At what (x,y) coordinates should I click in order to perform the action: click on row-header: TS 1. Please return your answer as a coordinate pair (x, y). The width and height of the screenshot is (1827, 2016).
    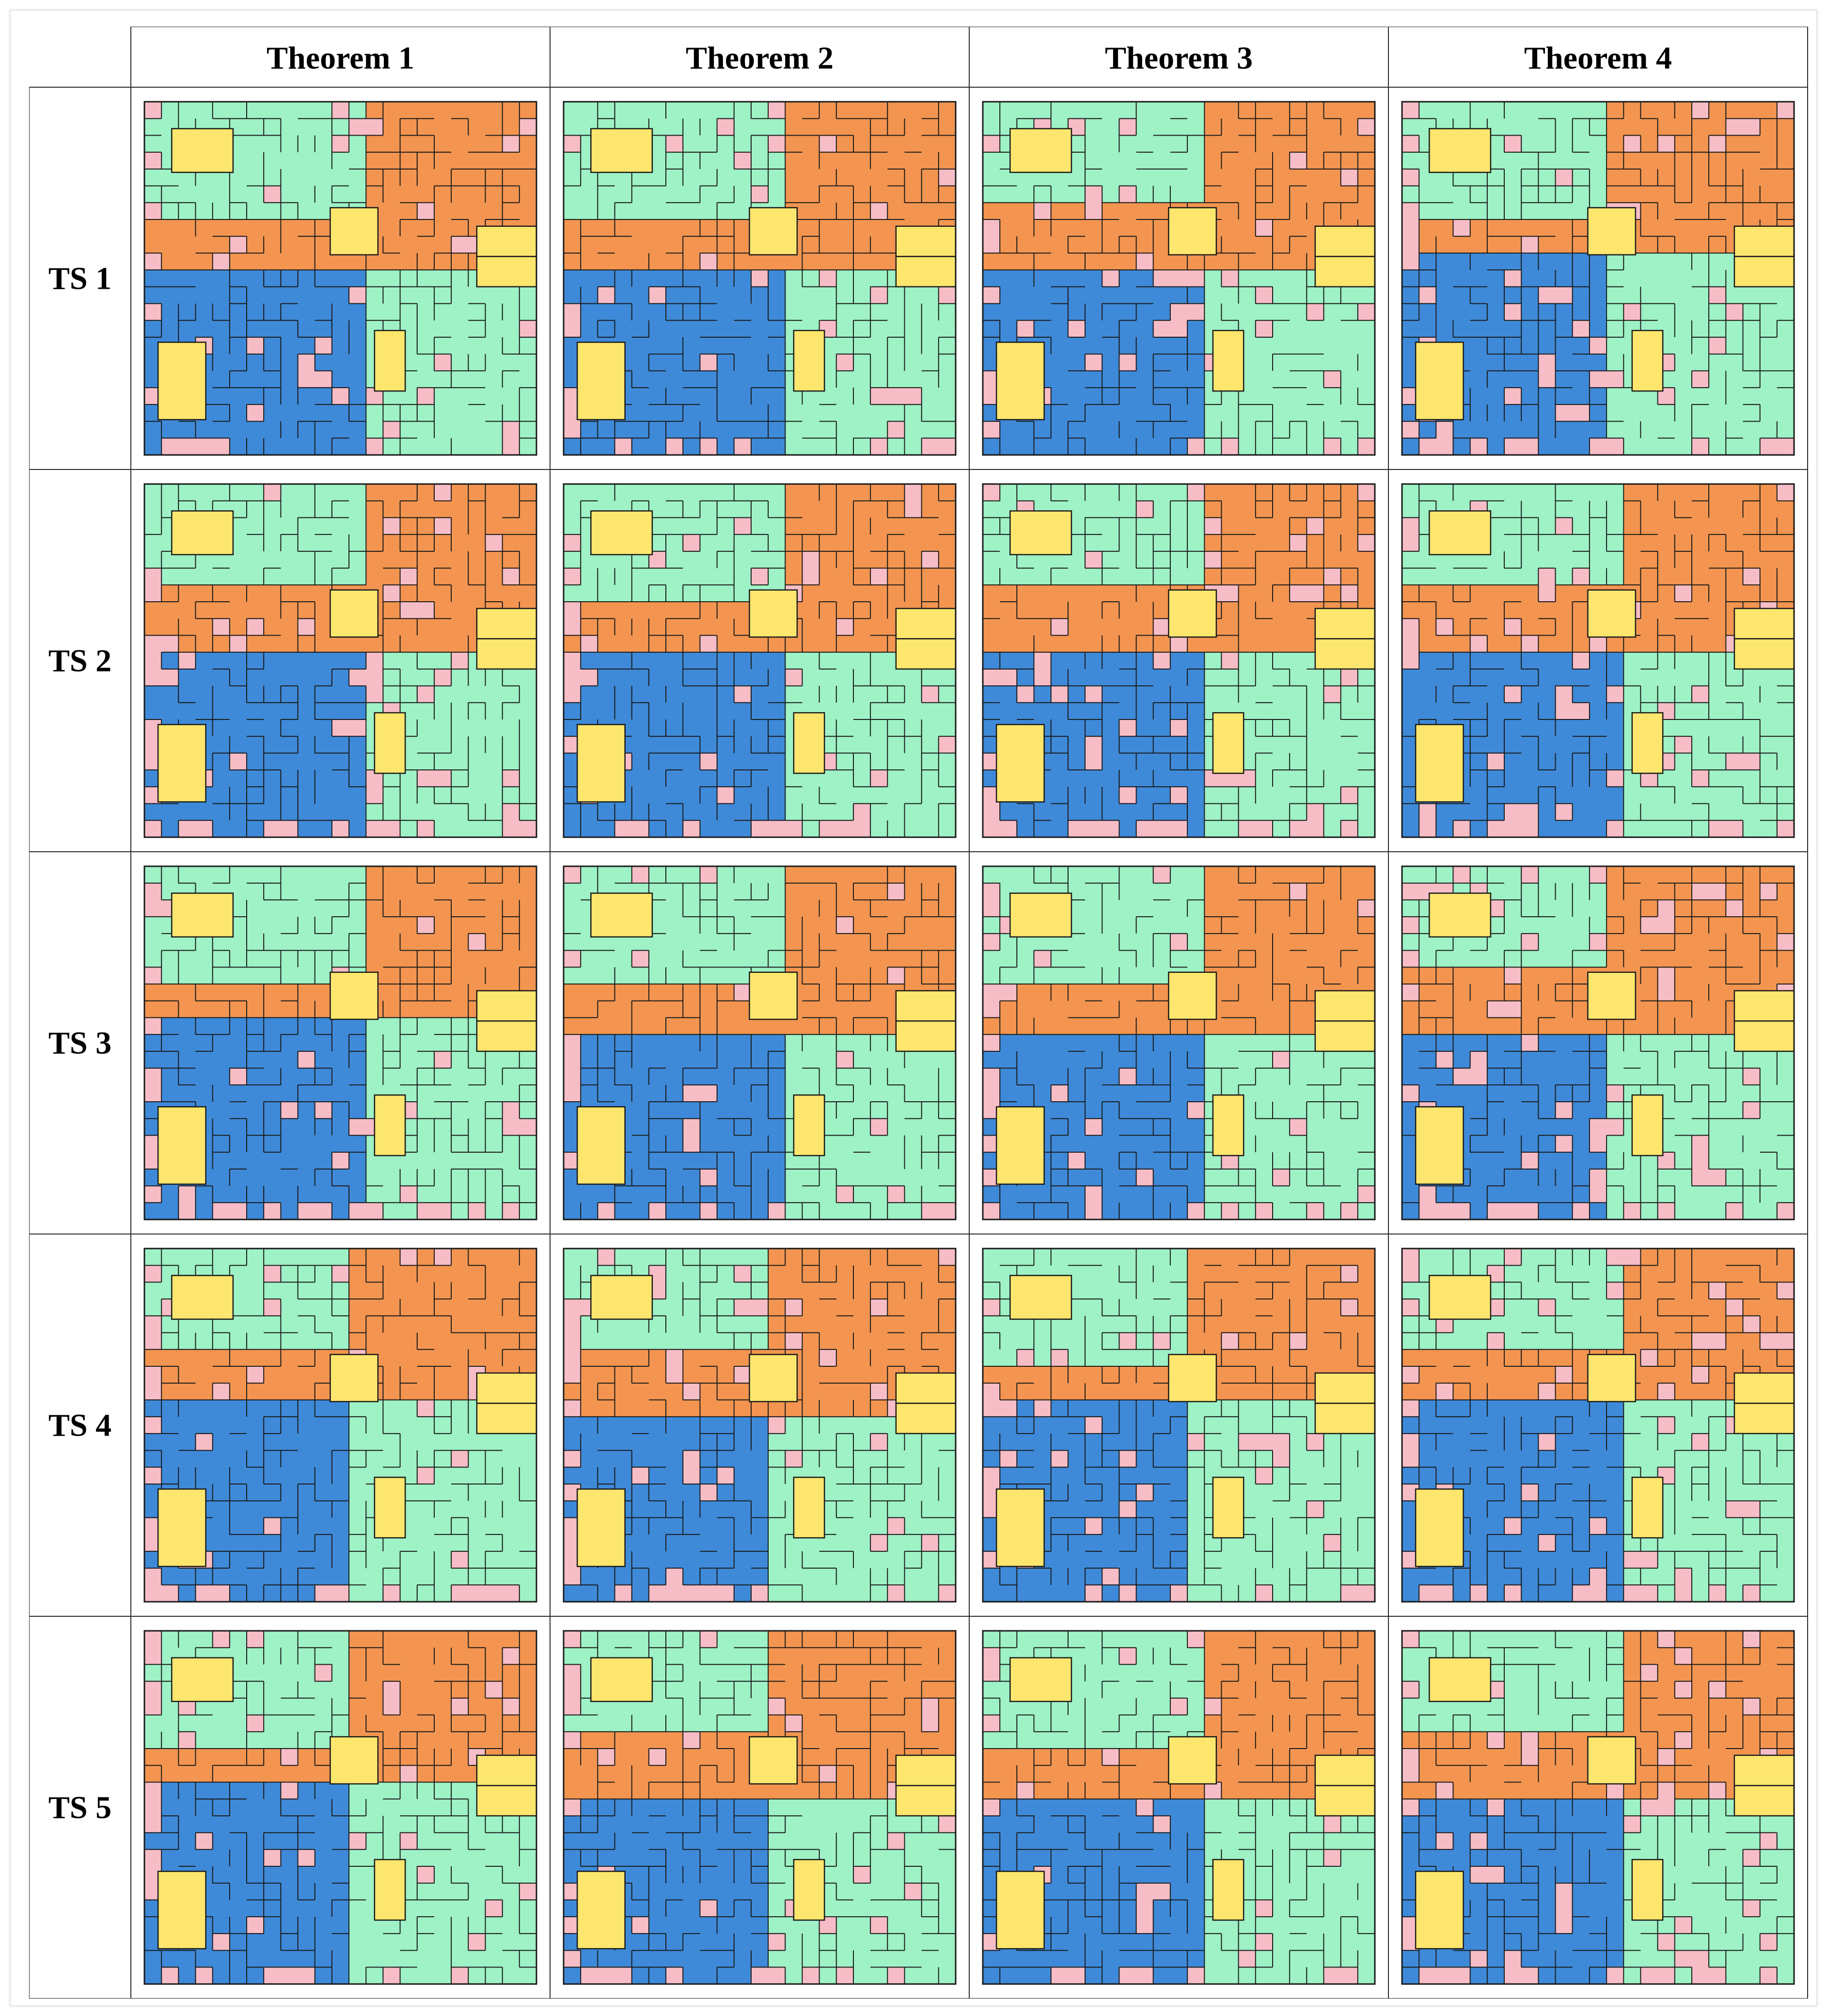
    Looking at the image, I should click on (80, 279).